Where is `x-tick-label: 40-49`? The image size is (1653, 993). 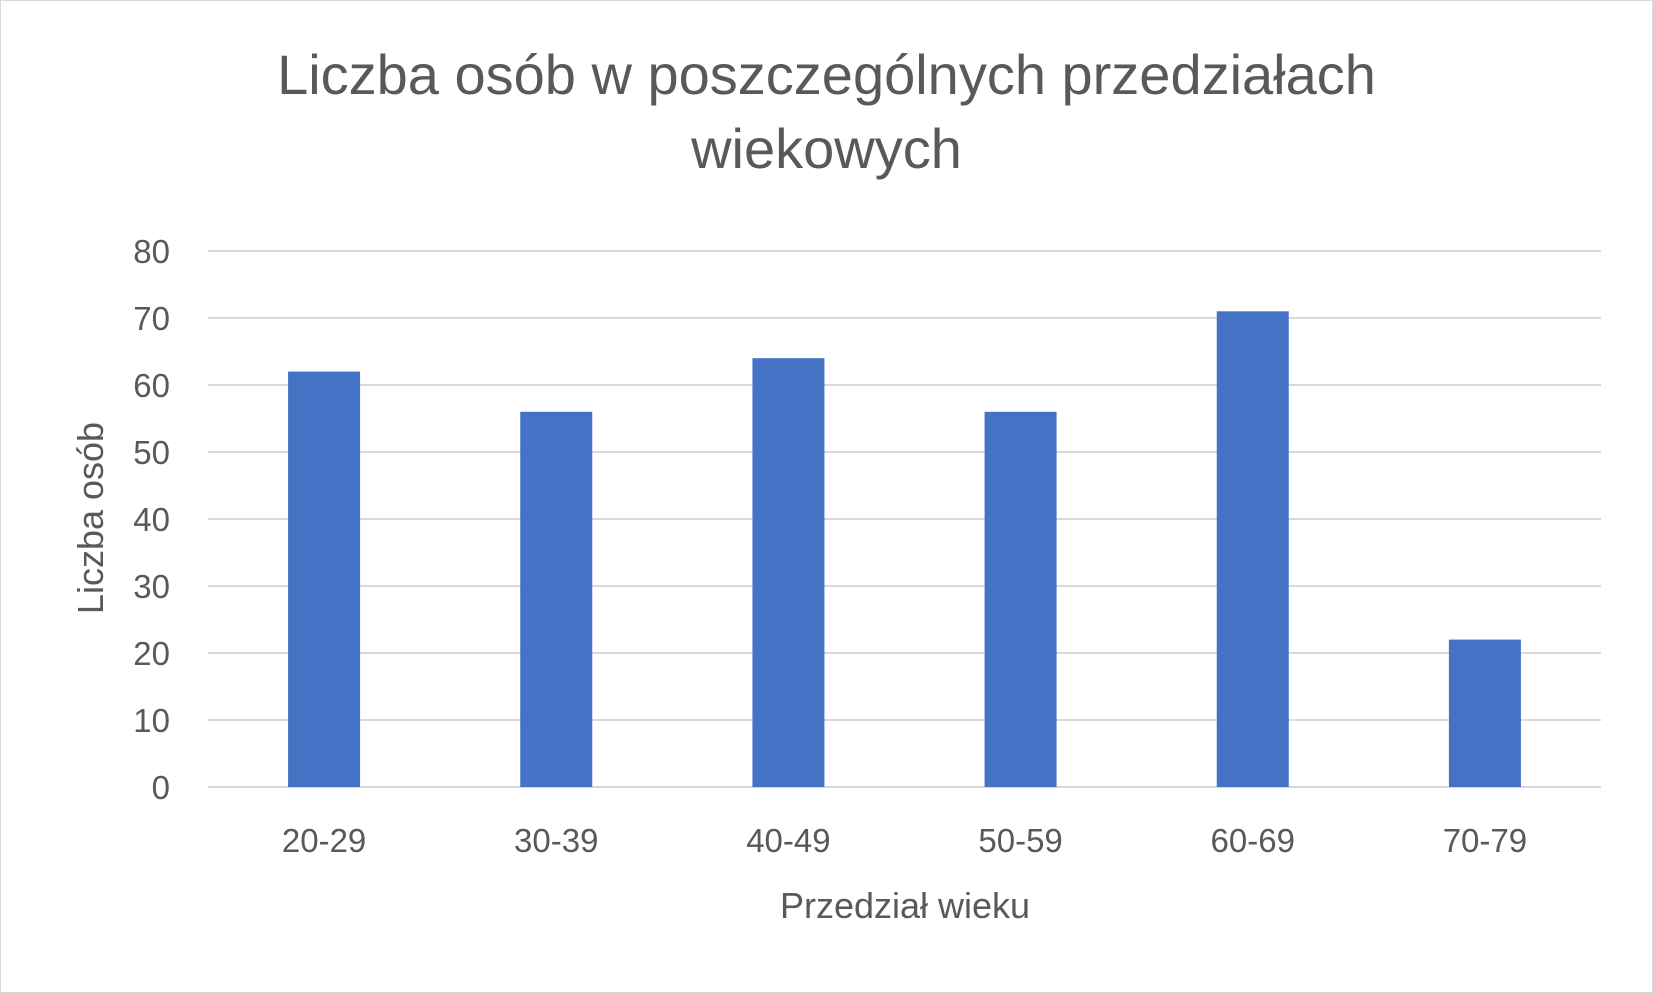 x-tick-label: 40-49 is located at coordinates (788, 840).